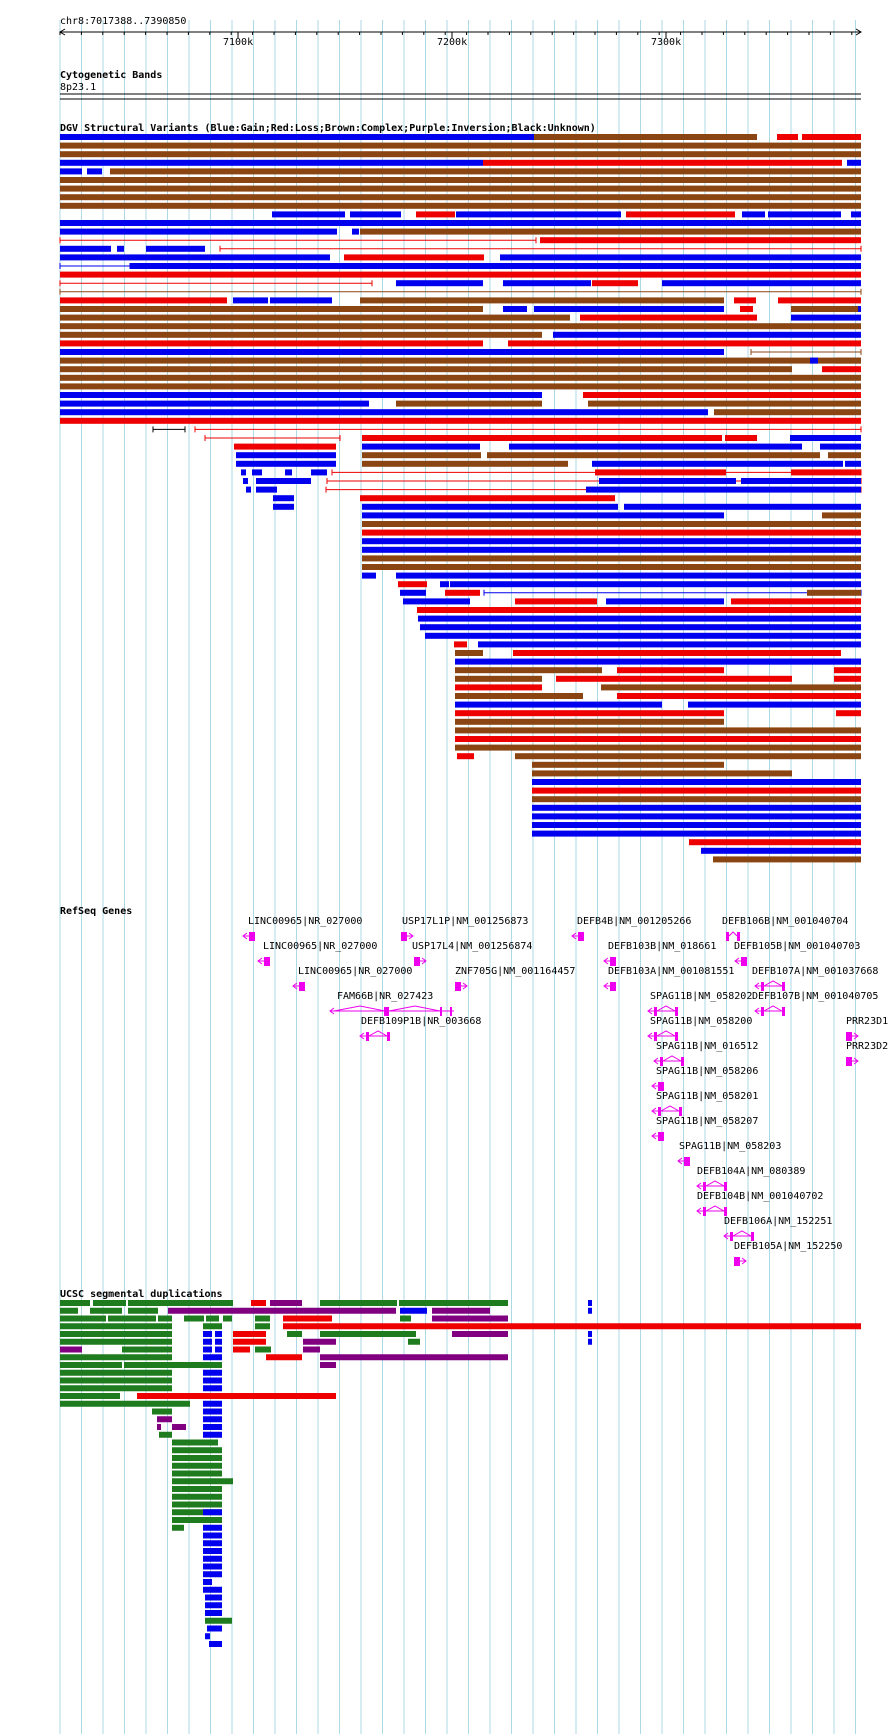 This screenshot has height=1734, width=890. I want to click on cytoband-track: Cytogenetic Bands 8p23.1, so click(460, 84).